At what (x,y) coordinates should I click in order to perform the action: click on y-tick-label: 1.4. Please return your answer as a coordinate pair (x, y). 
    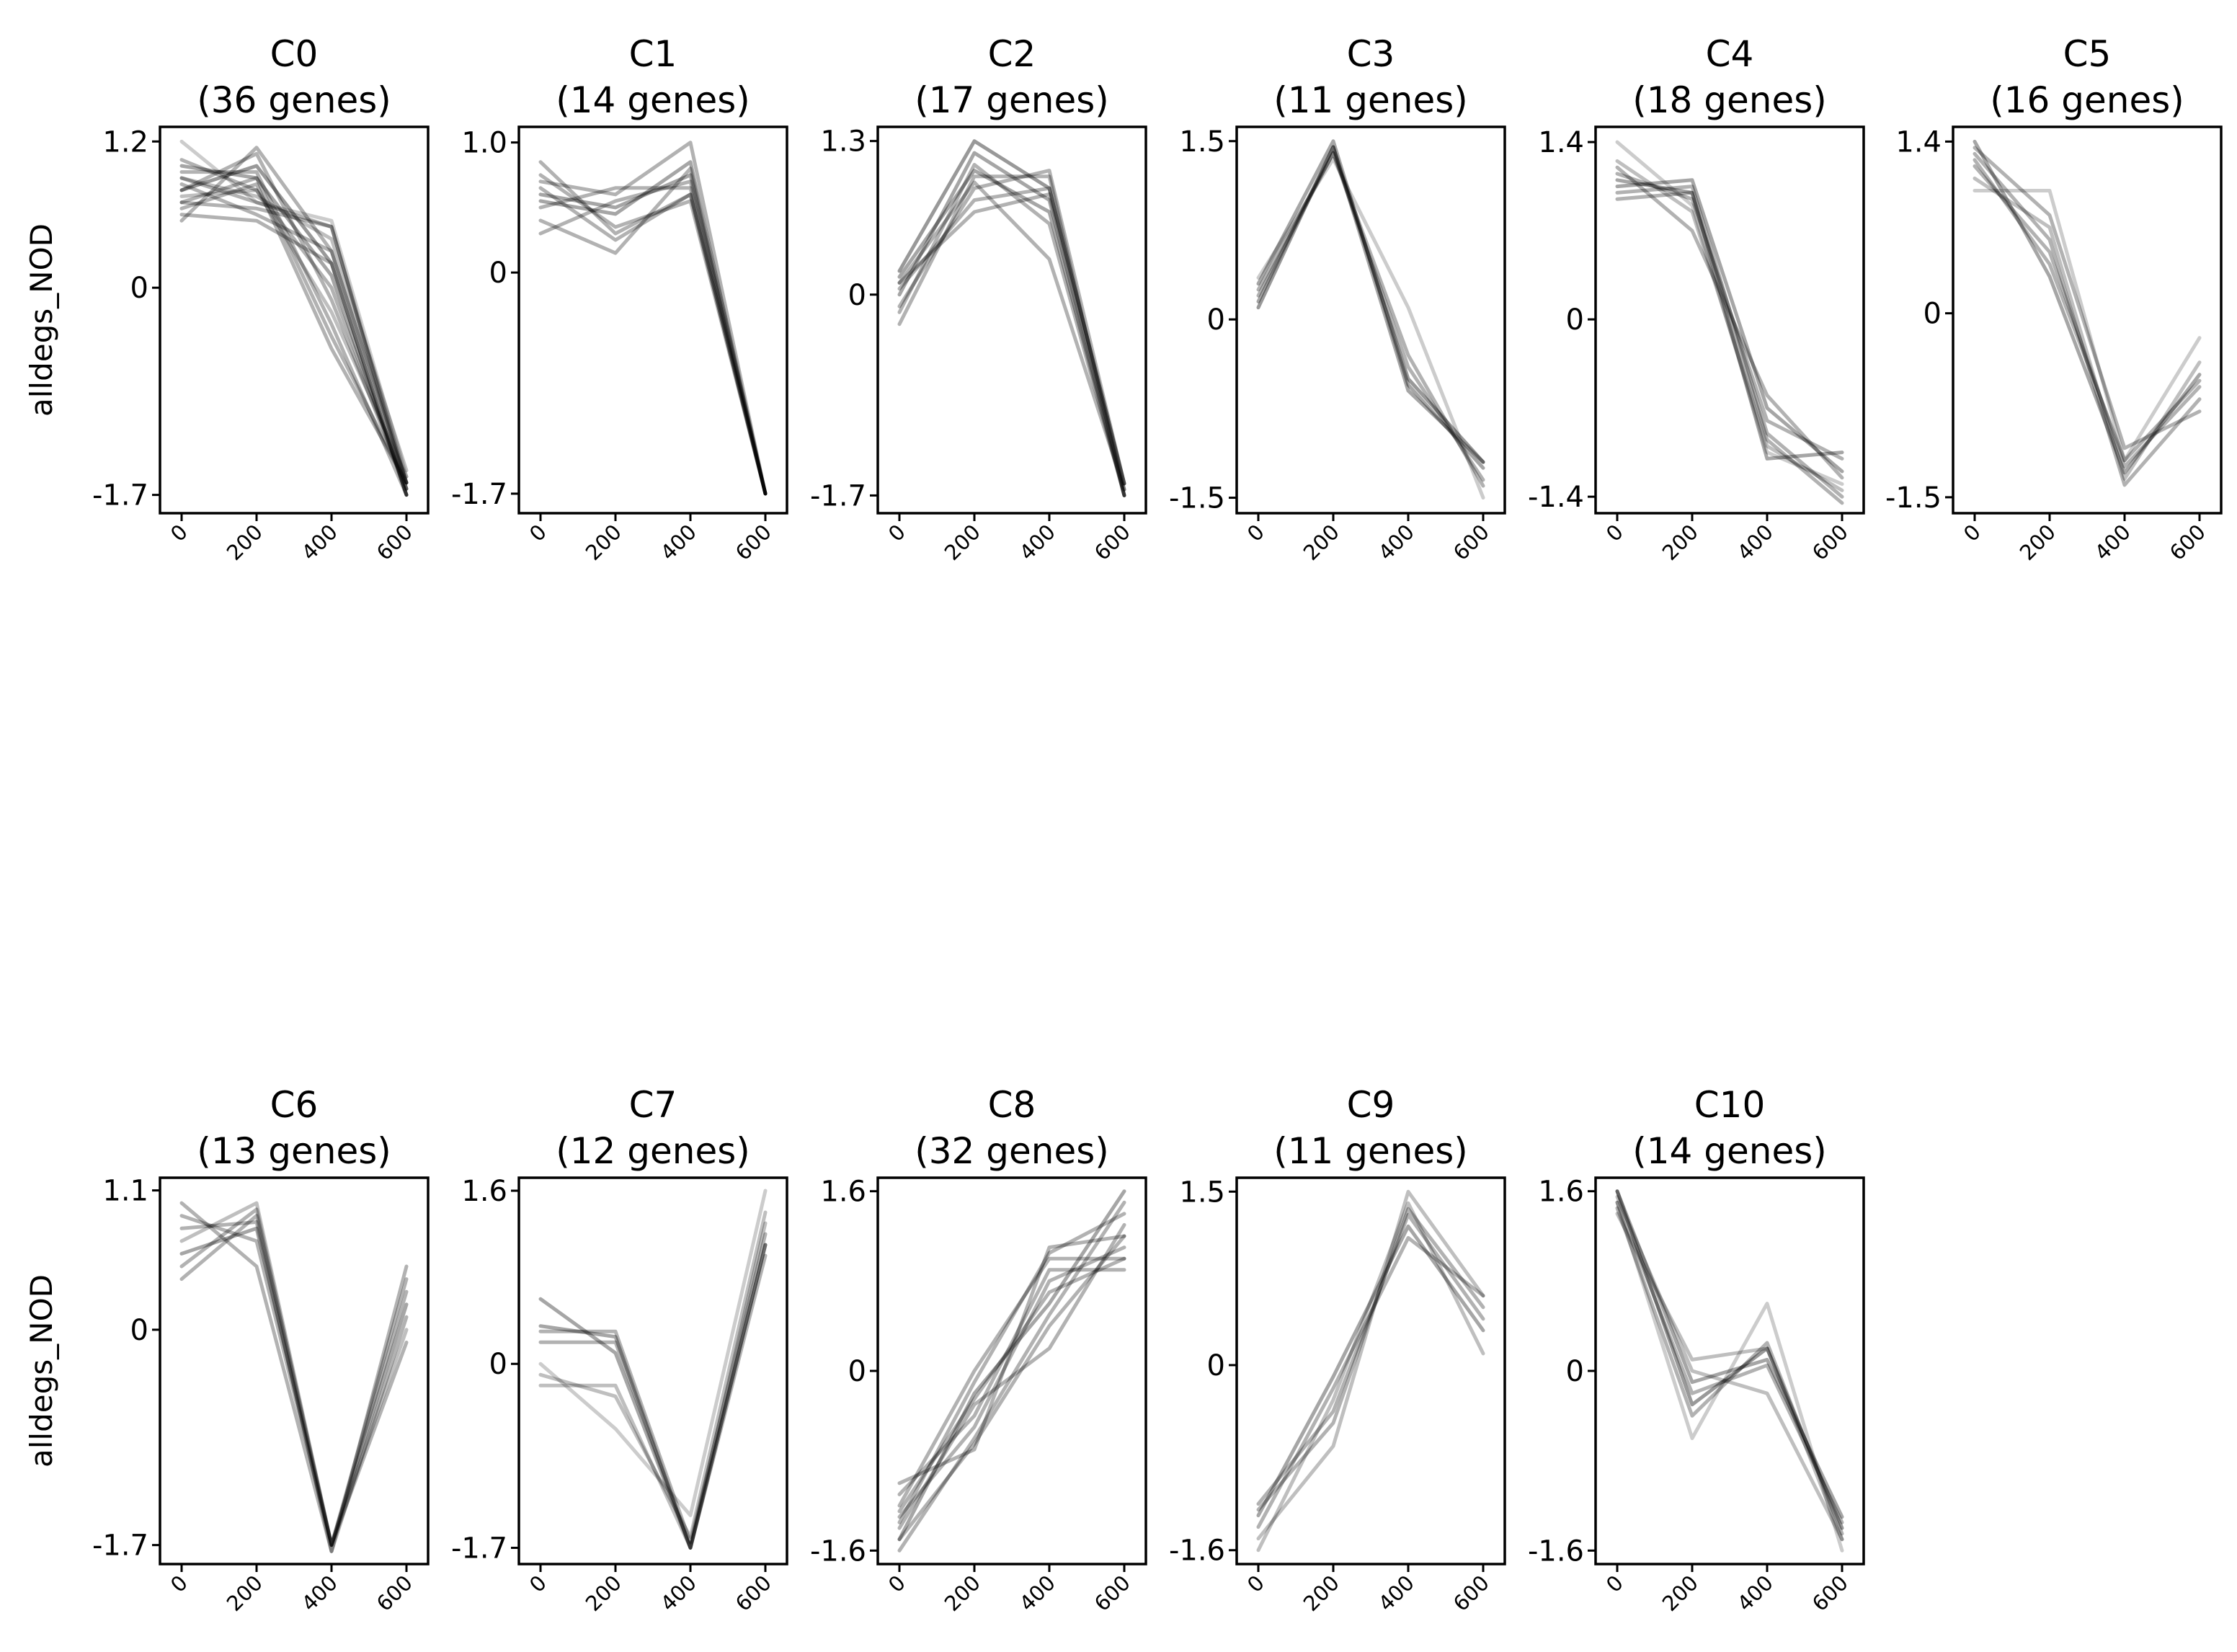
    Looking at the image, I should click on (1918, 142).